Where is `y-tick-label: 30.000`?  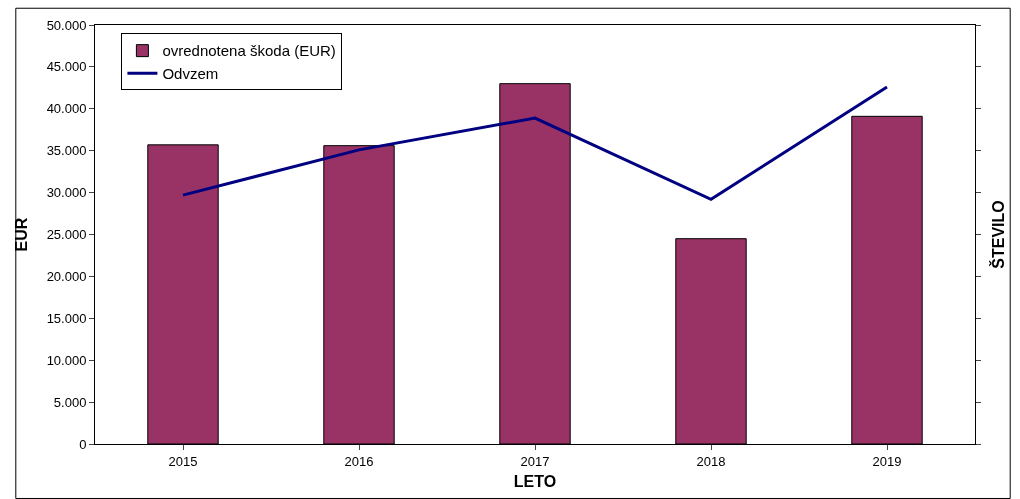 y-tick-label: 30.000 is located at coordinates (66, 193).